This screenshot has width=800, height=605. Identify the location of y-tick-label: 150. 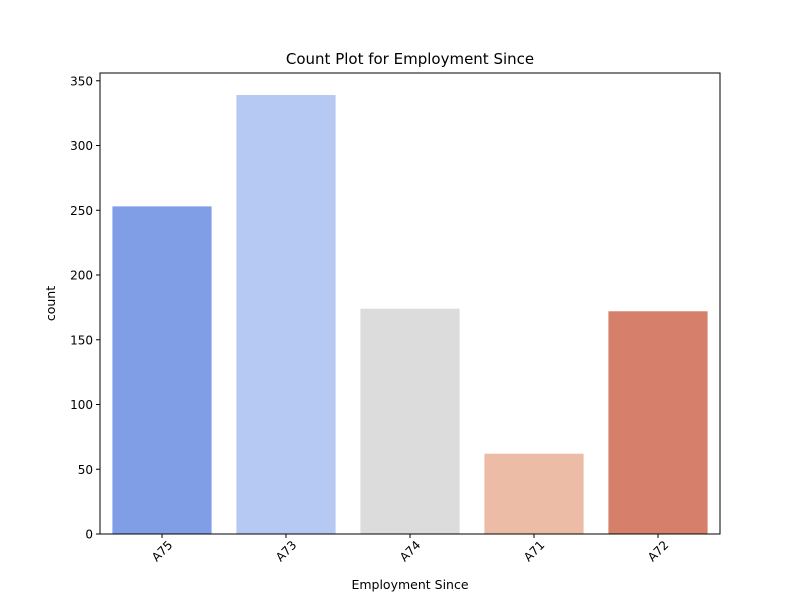
(81, 340).